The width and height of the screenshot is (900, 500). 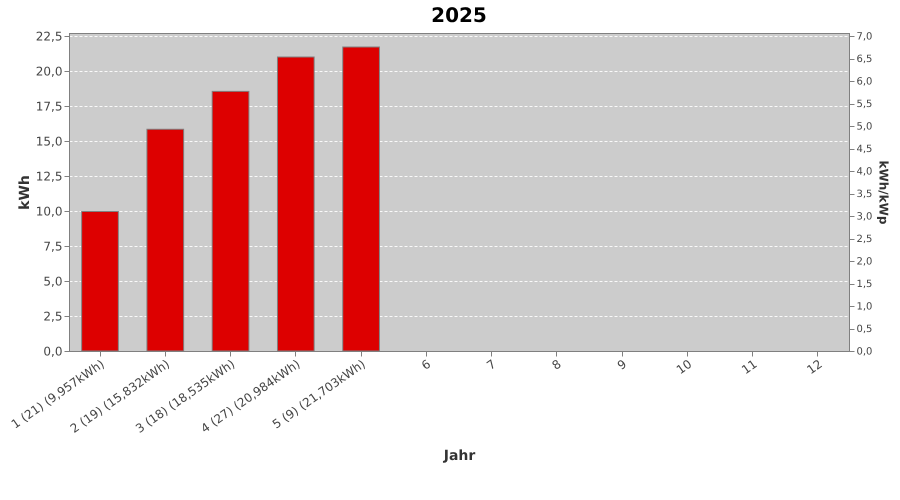 I want to click on y-tick-label: 15,0, so click(x=49, y=141).